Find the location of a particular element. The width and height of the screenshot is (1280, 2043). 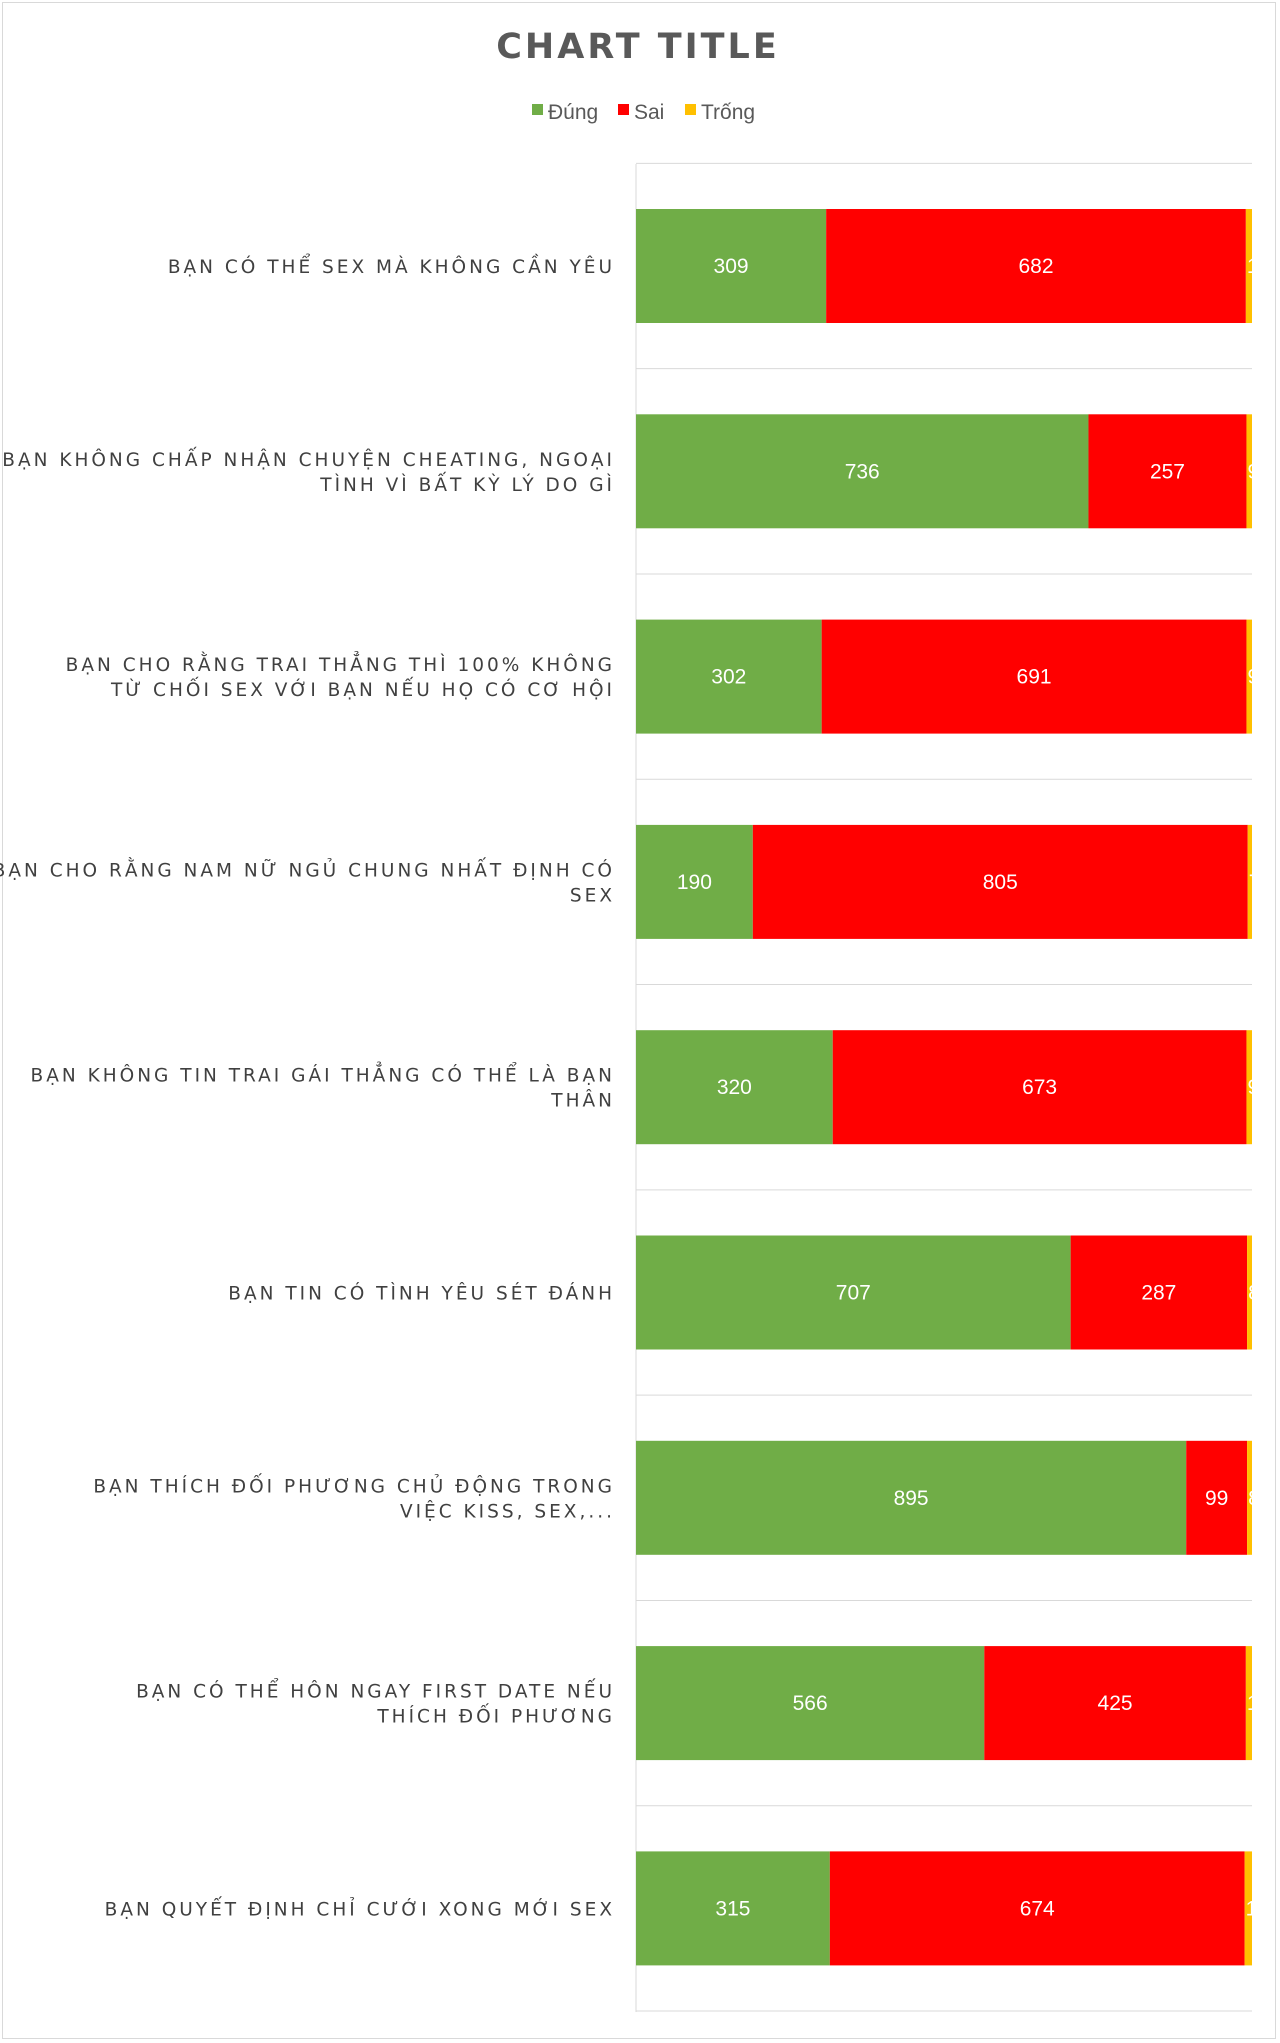

category-label: BẠN CÓ THỂ SEX MÀ KHÔNG CẦN YÊU is located at coordinates (391, 266).